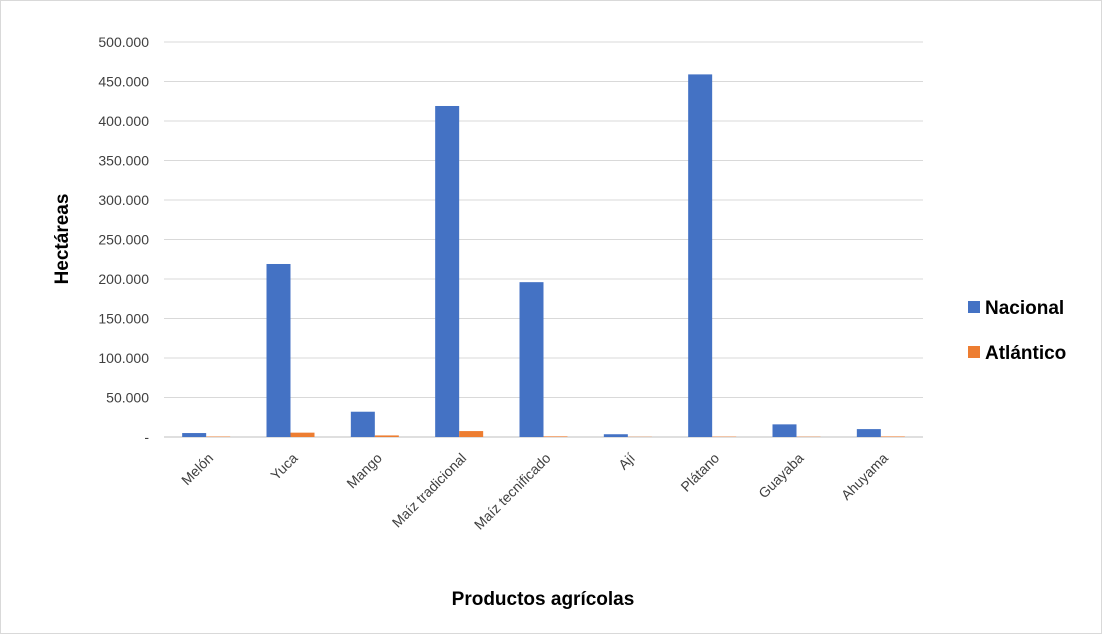  Describe the element at coordinates (626, 461) in the screenshot. I see `x-tick-label: Ají` at that location.